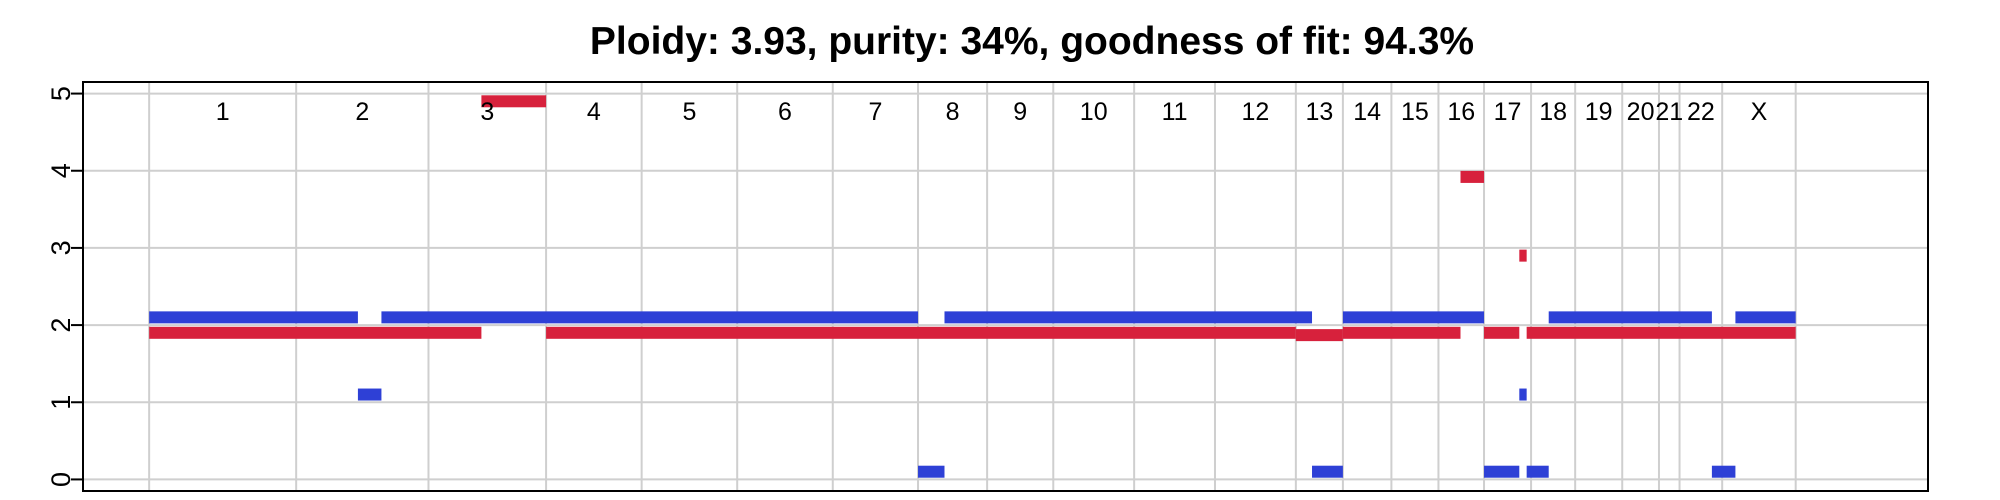  Describe the element at coordinates (1319, 112) in the screenshot. I see `chromosome-label: 13` at that location.